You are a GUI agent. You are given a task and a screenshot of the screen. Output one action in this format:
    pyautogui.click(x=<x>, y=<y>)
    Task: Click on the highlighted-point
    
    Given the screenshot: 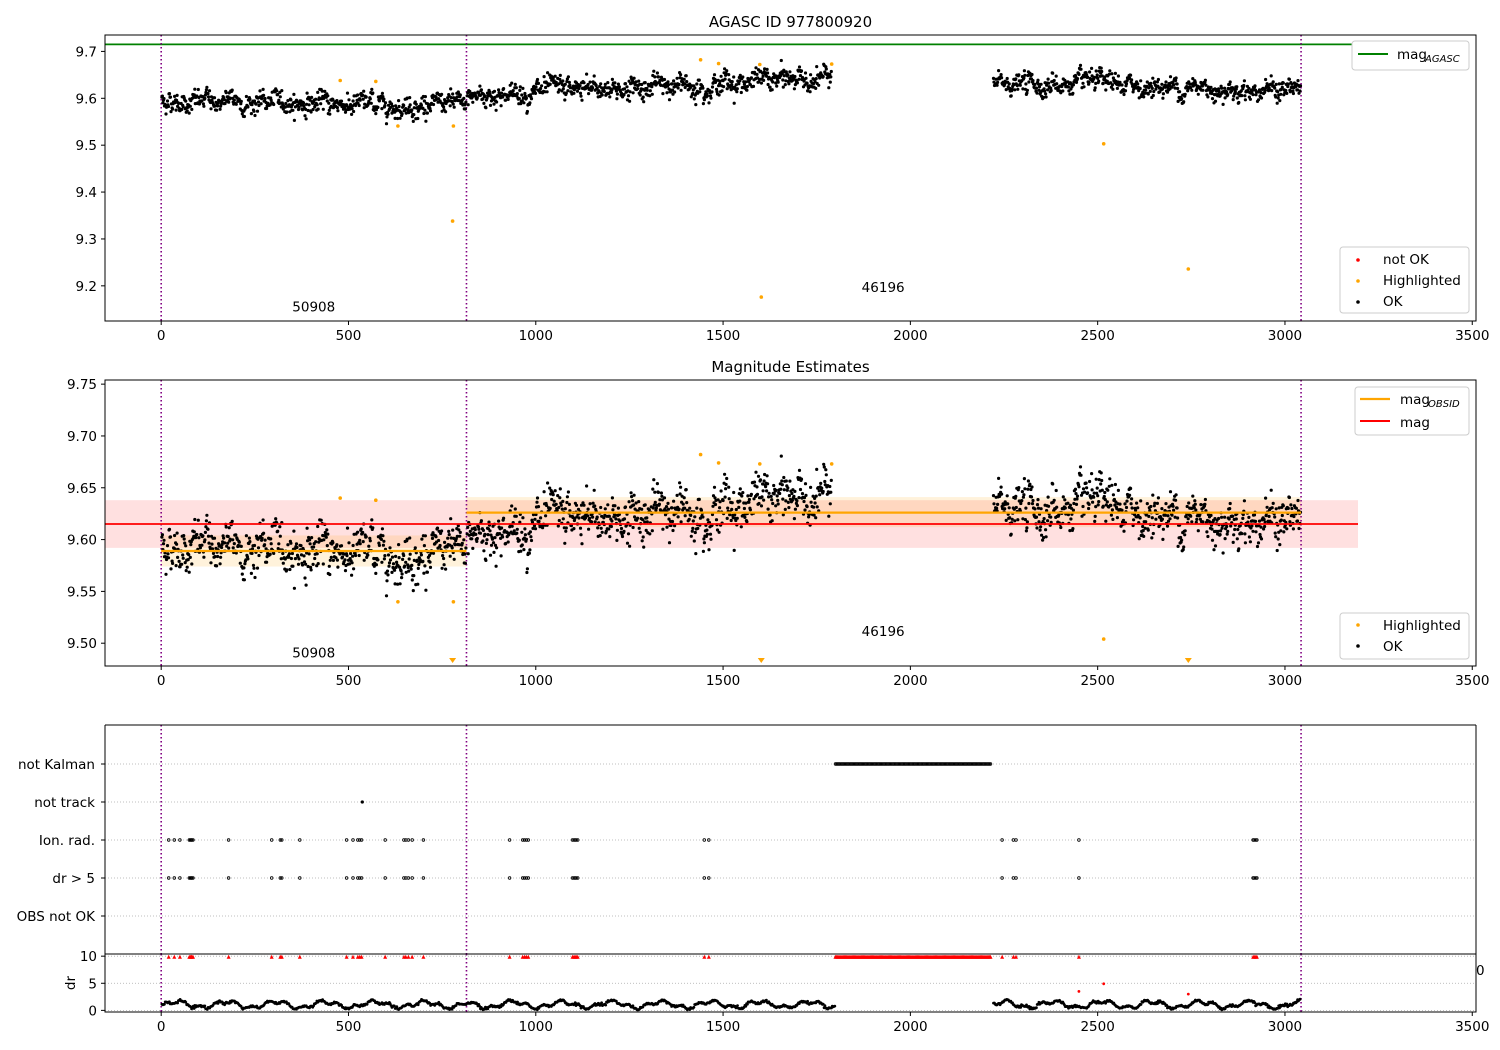 What is the action you would take?
    pyautogui.click(x=1188, y=269)
    